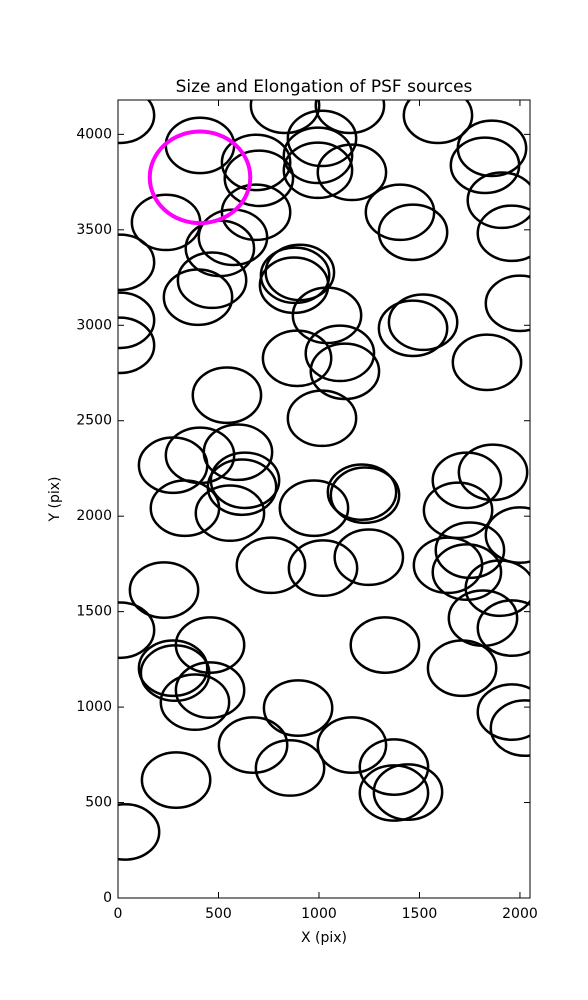  What do you see at coordinates (520, 914) in the screenshot?
I see `x-tick-label: 2000` at bounding box center [520, 914].